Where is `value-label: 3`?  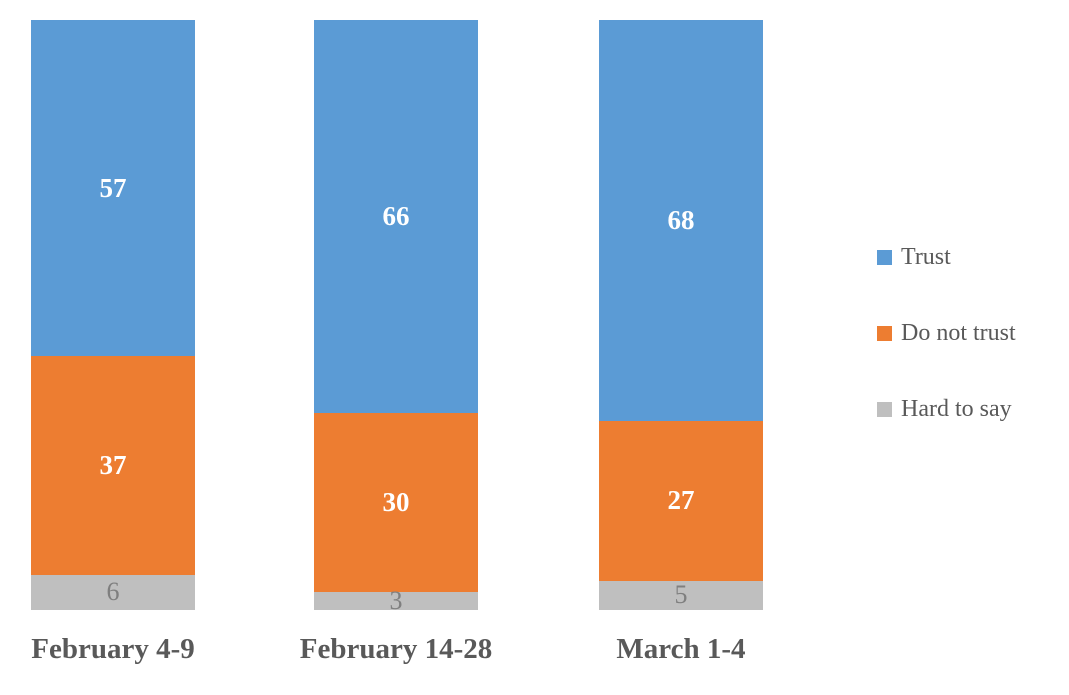
value-label: 3 is located at coordinates (396, 601).